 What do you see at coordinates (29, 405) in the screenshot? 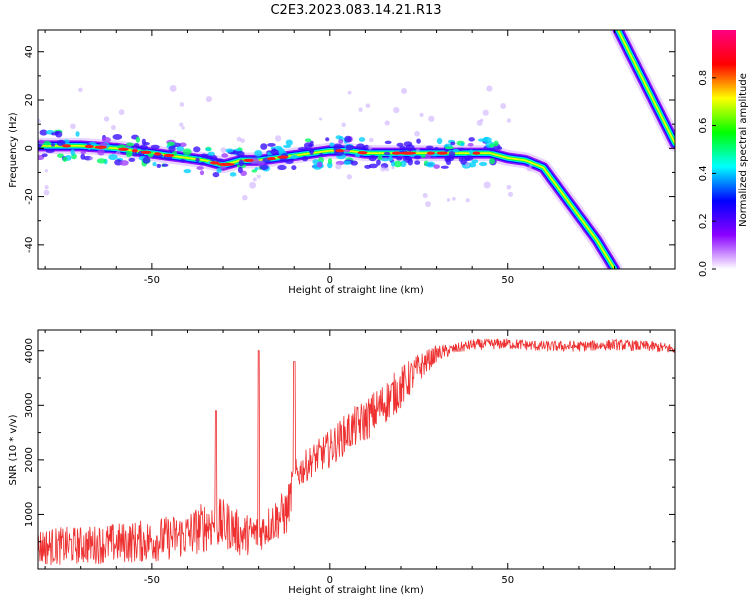
I see `snr-y-tick-label: 3000` at bounding box center [29, 405].